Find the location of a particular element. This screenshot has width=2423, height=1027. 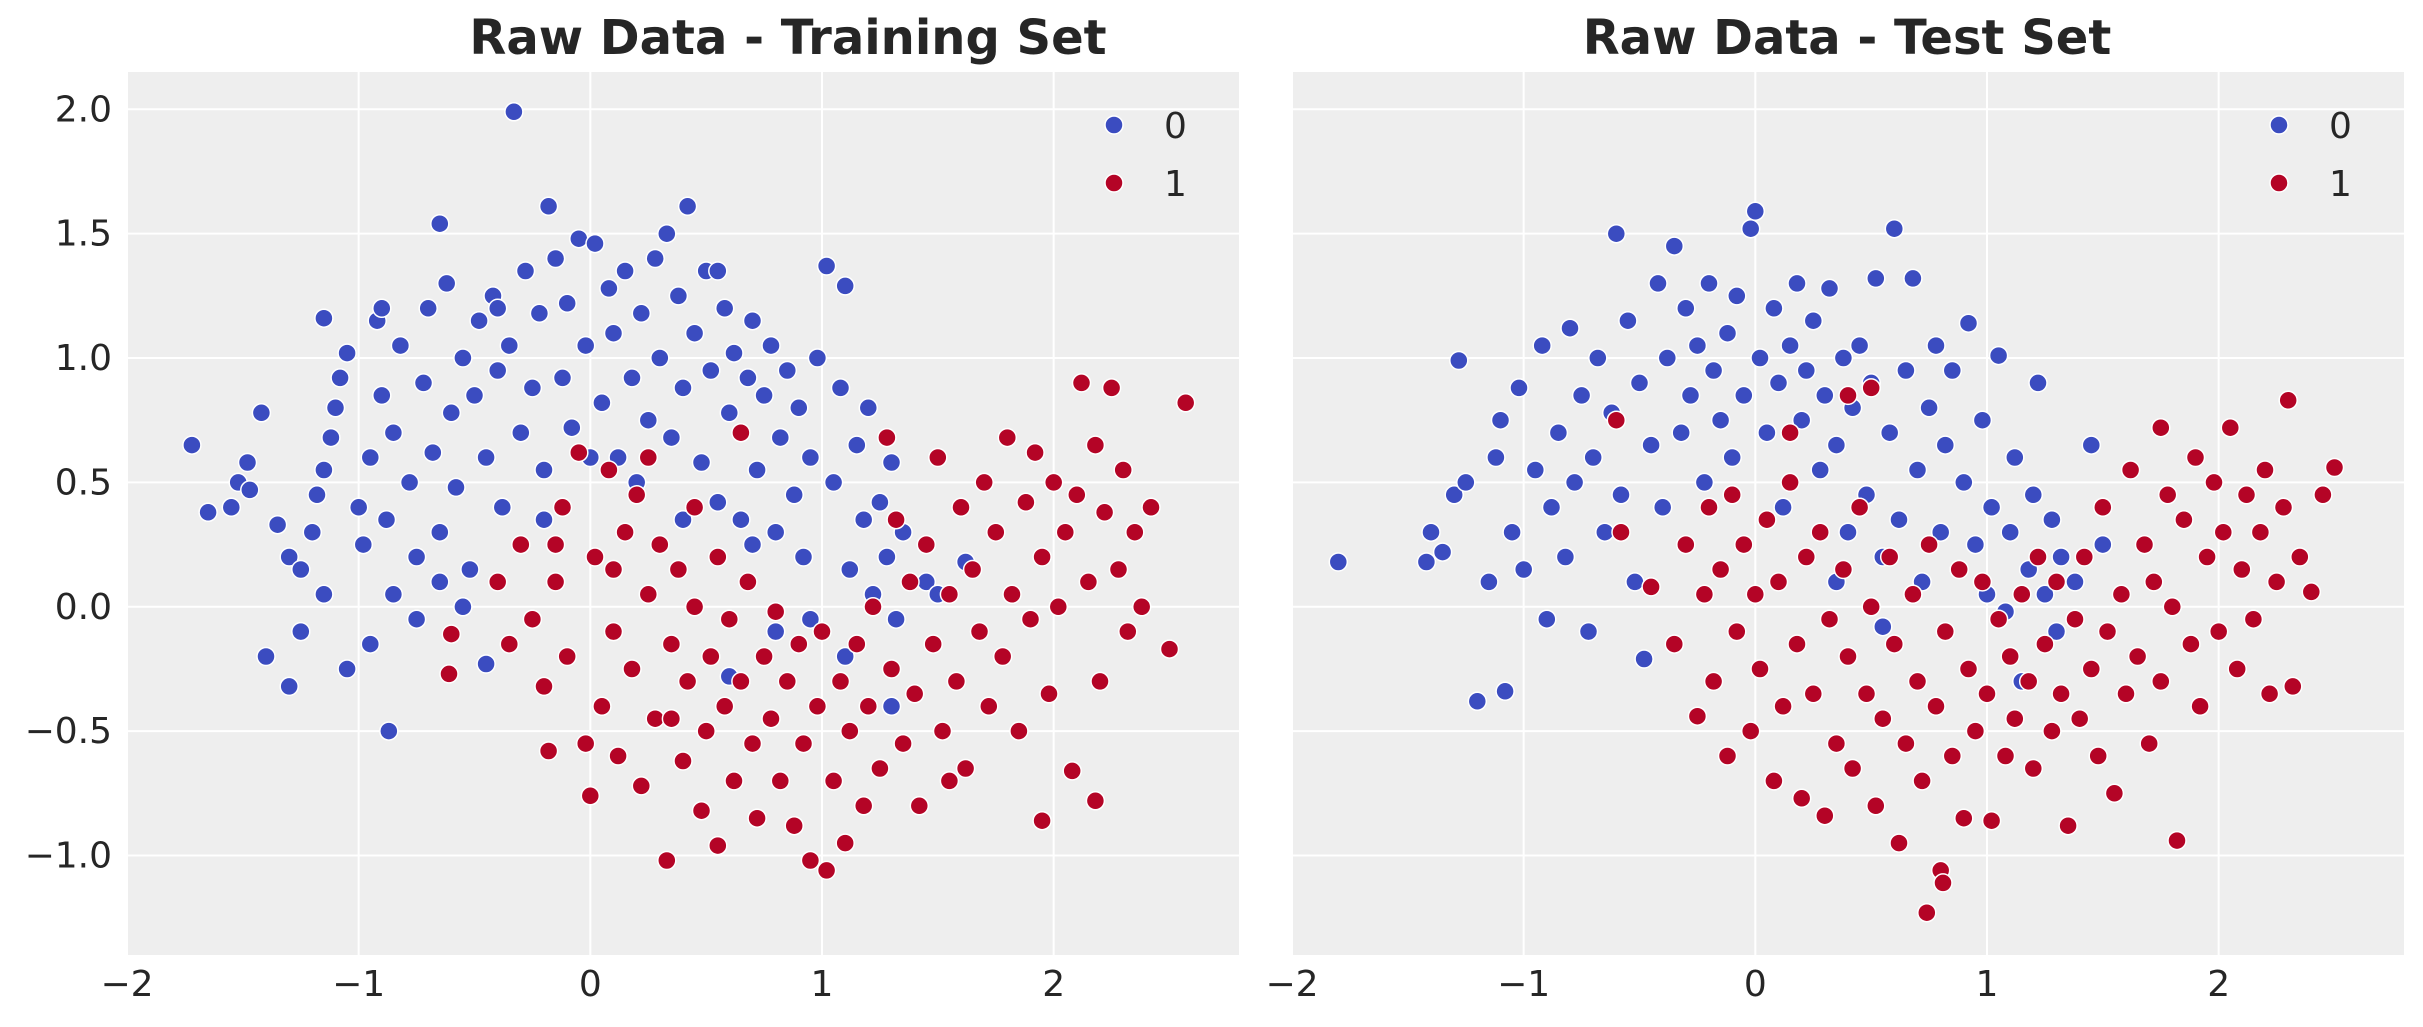

training-y-tick-label: 0.0 is located at coordinates (83, 607).